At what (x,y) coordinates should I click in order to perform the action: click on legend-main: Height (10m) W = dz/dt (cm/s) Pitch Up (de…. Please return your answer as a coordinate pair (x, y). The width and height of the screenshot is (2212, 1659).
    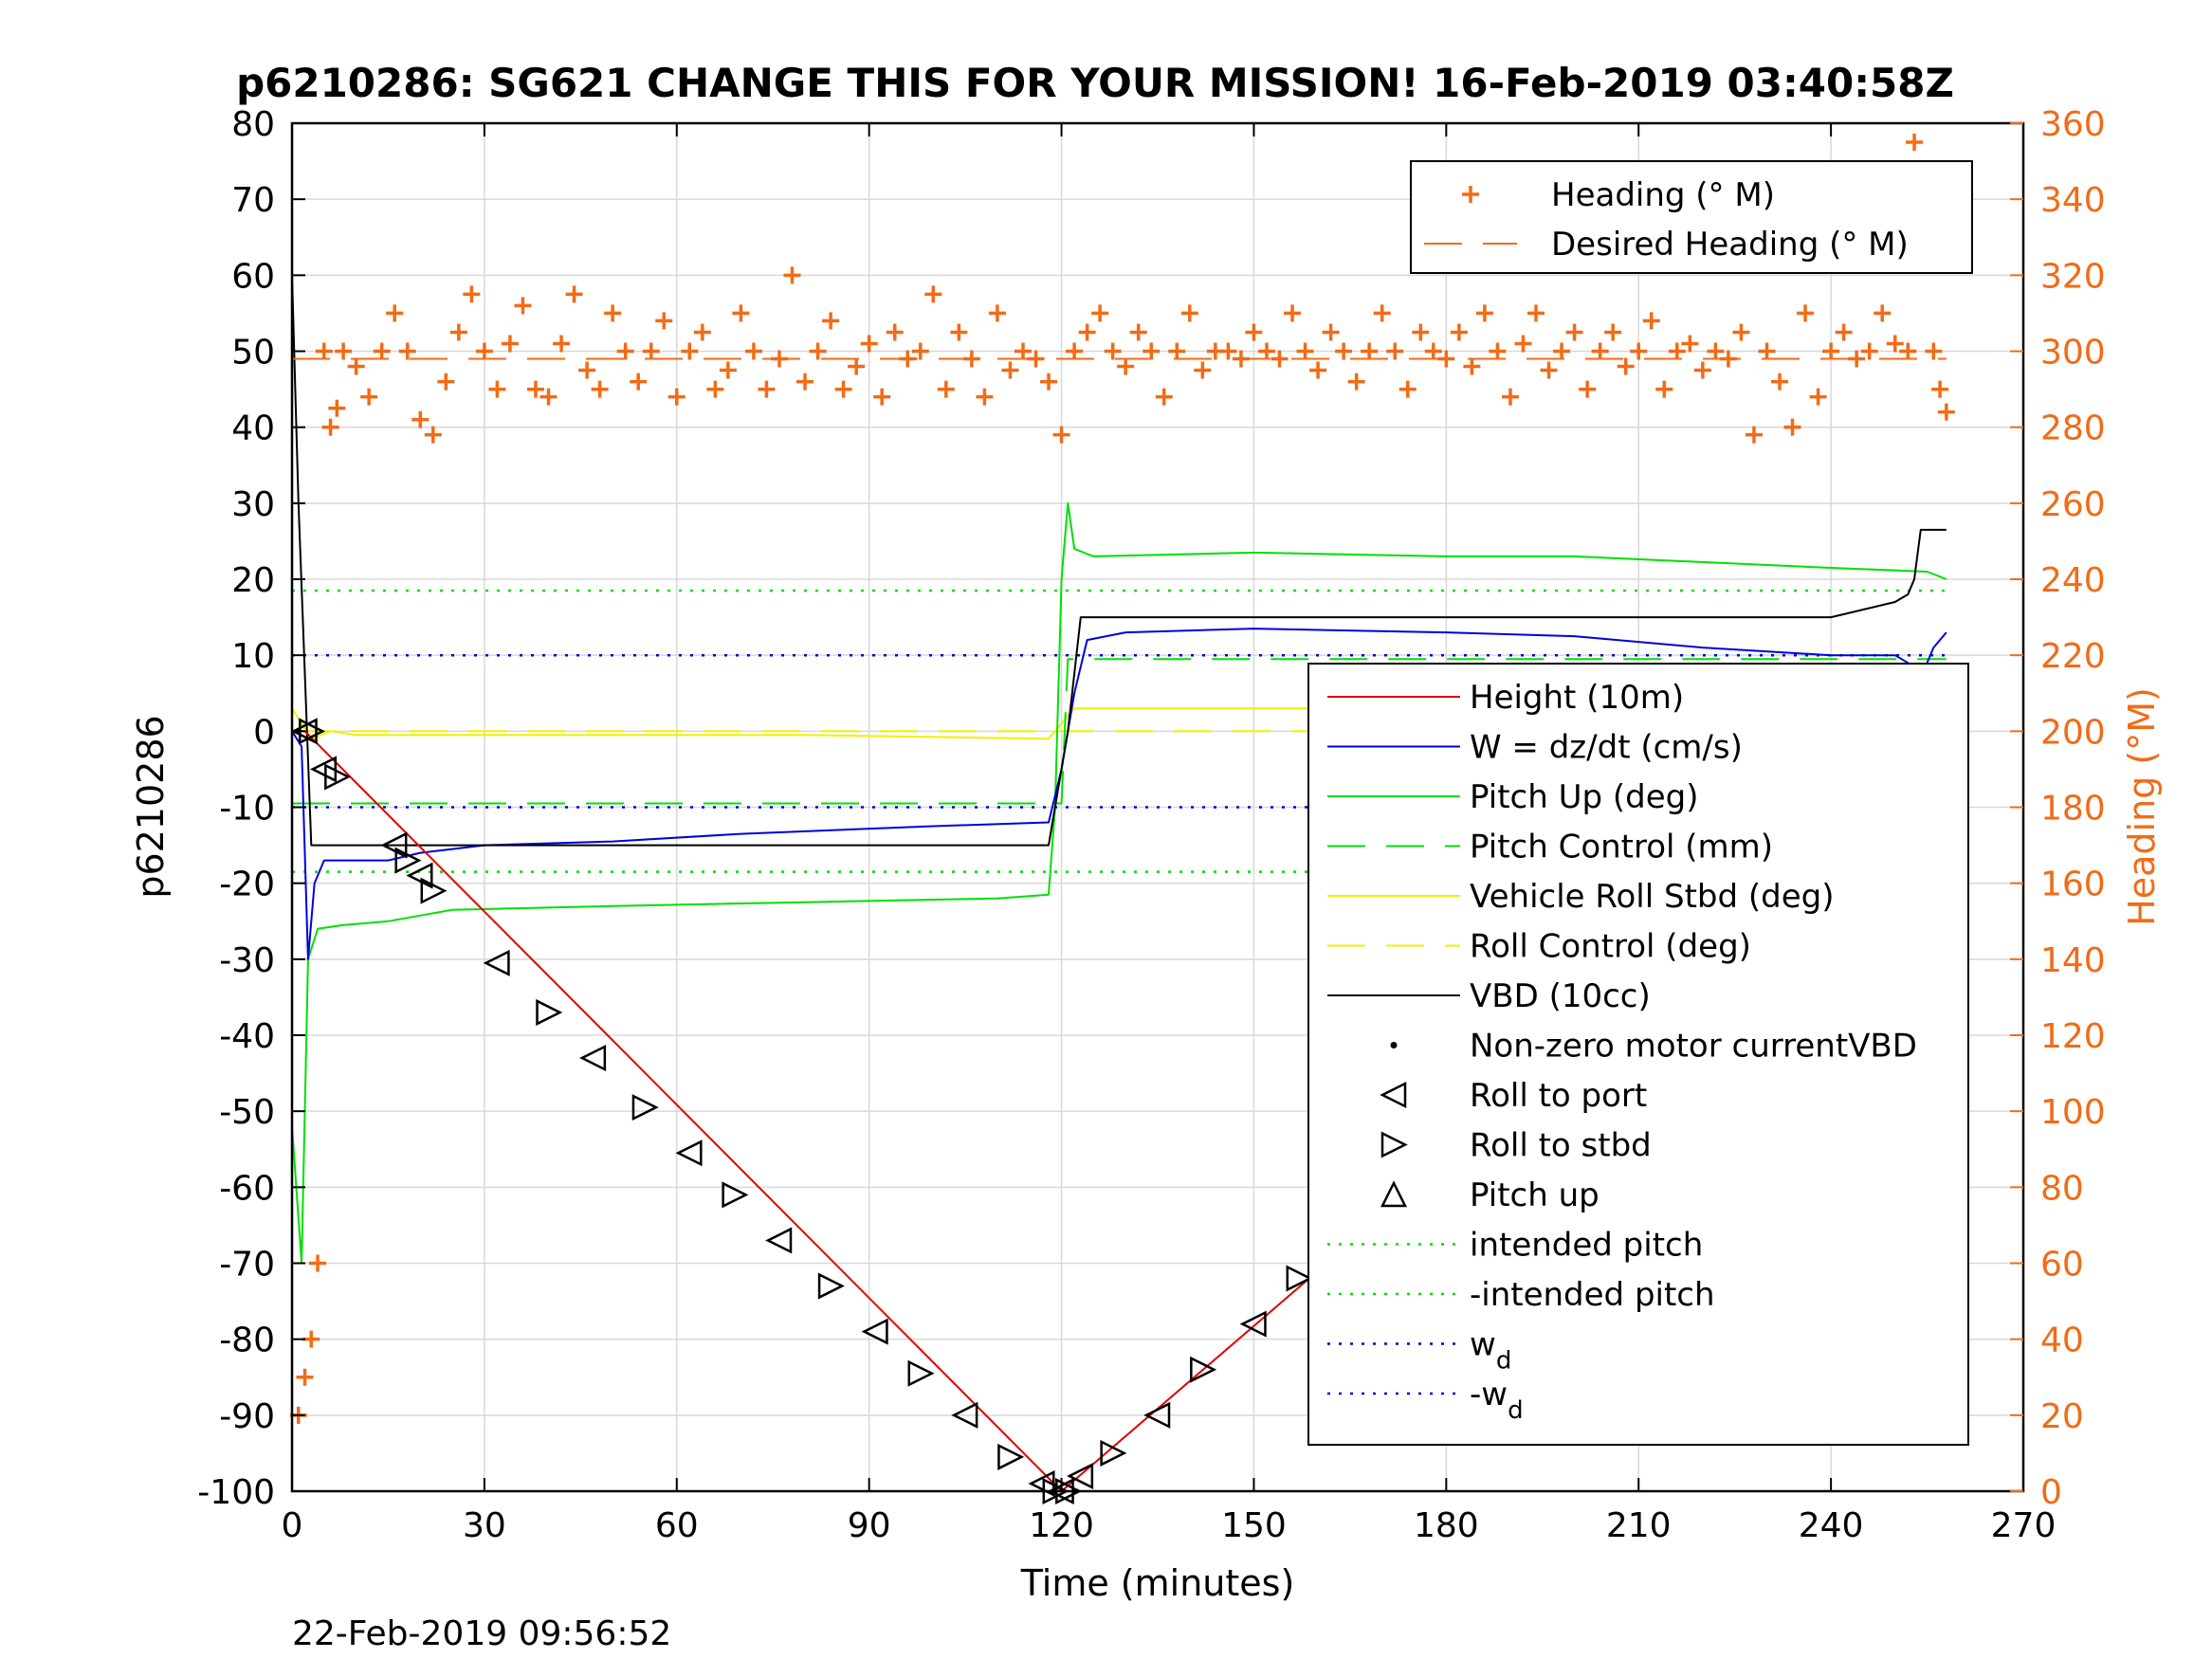
    Looking at the image, I should click on (1638, 1054).